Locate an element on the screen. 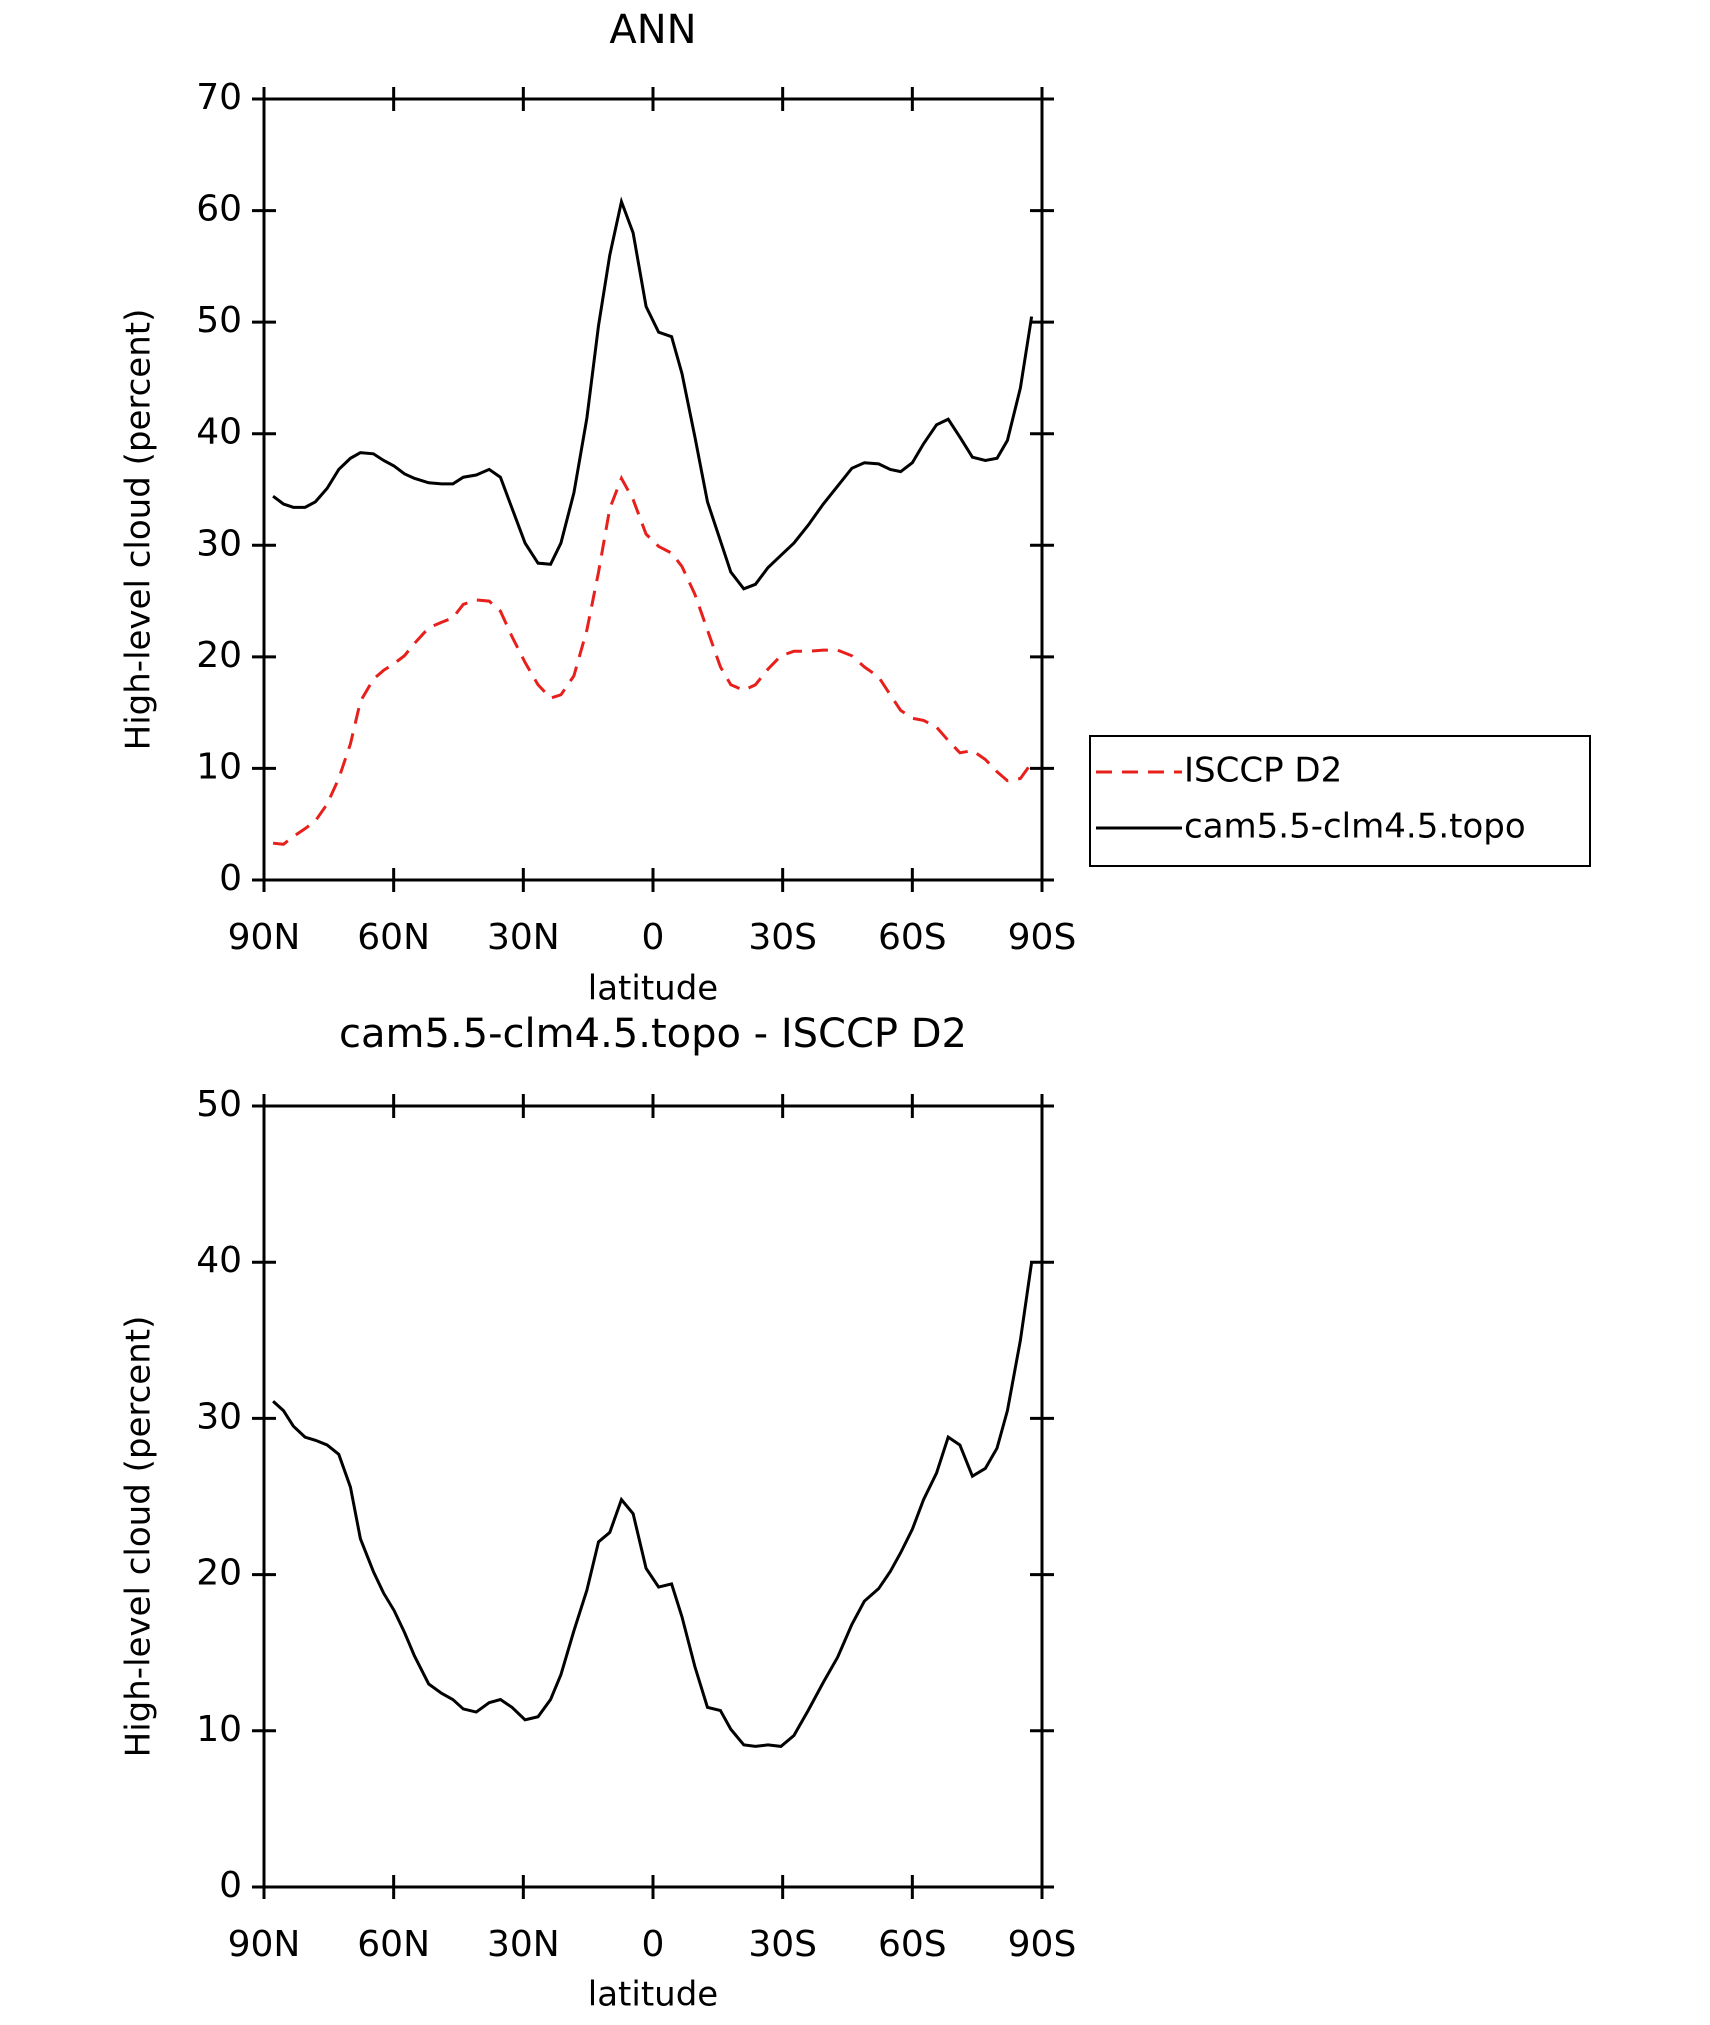 The width and height of the screenshot is (1710, 2025). chart-title: cam5.5-clm4.5.topo - ISCCP D2 is located at coordinates (653, 1034).